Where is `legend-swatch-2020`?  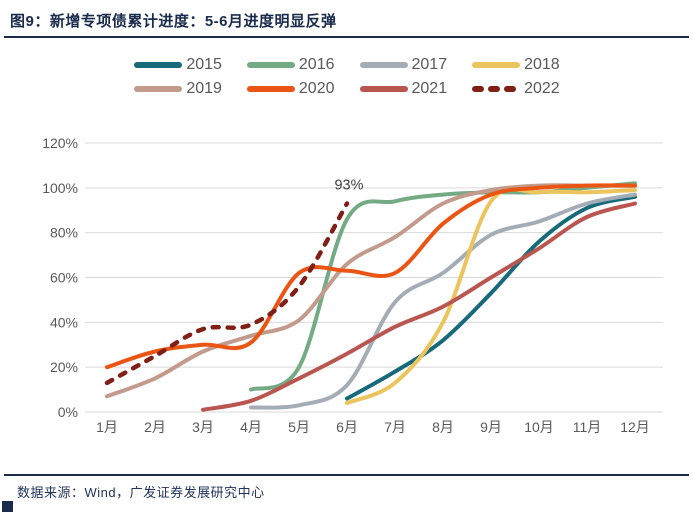 legend-swatch-2020 is located at coordinates (270, 89).